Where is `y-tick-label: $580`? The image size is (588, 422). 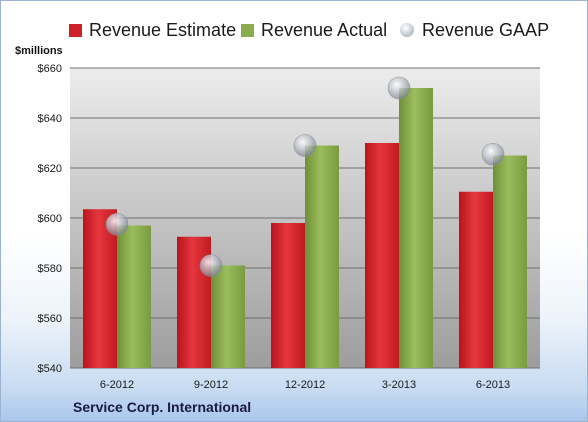 y-tick-label: $580 is located at coordinates (50, 269).